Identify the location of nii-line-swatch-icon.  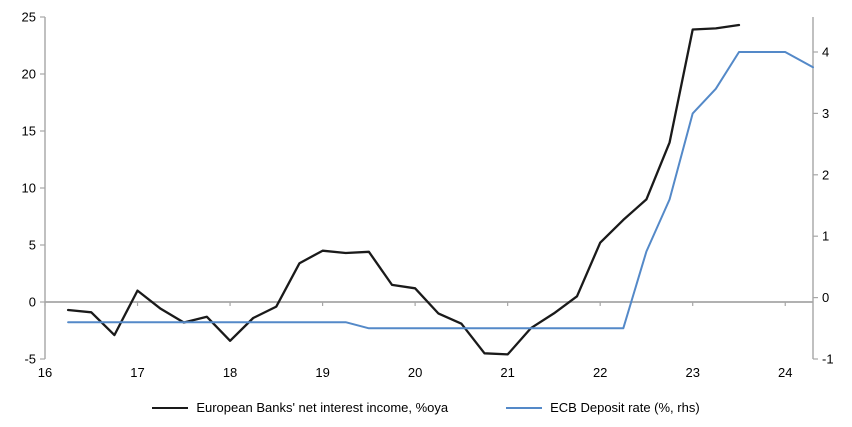
(170, 407).